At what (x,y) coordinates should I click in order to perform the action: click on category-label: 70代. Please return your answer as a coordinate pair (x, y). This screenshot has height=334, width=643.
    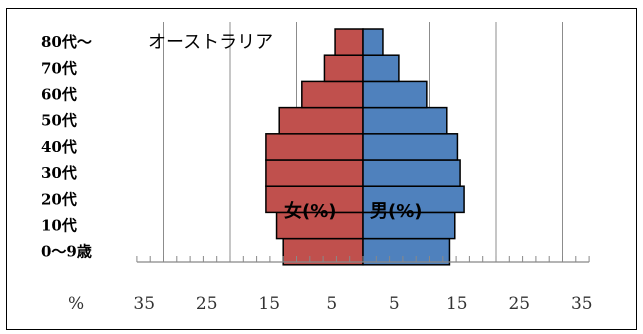
    Looking at the image, I should click on (59, 68).